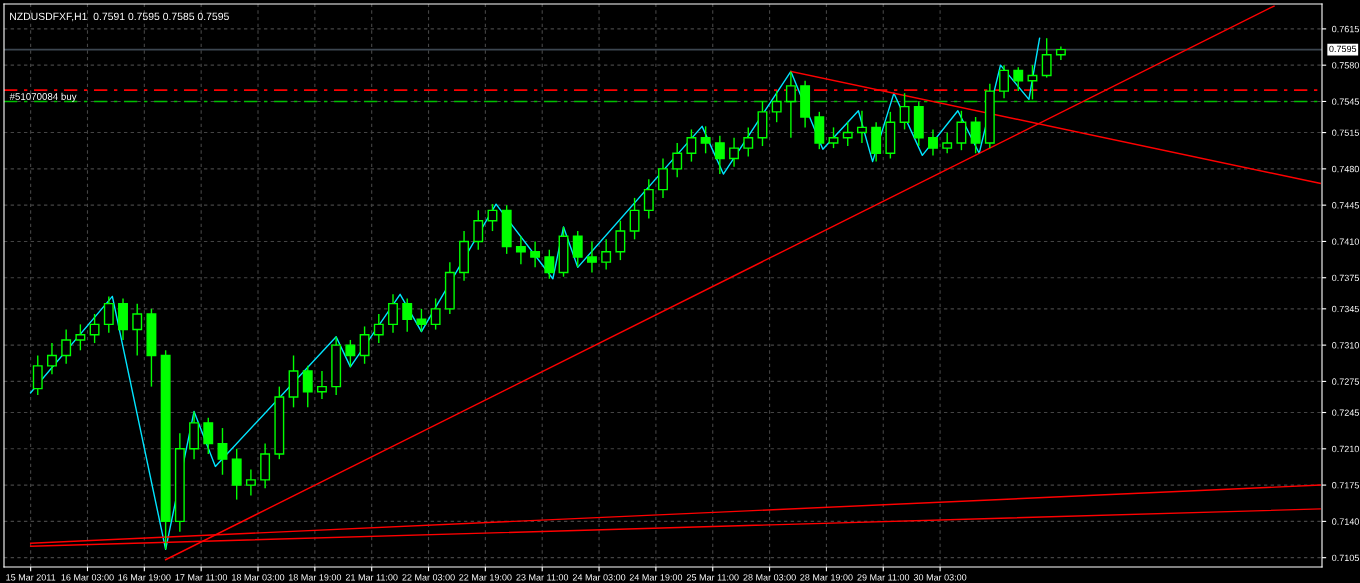  Describe the element at coordinates (1345, 449) in the screenshot. I see `y-tick-label: 0.7210` at that location.